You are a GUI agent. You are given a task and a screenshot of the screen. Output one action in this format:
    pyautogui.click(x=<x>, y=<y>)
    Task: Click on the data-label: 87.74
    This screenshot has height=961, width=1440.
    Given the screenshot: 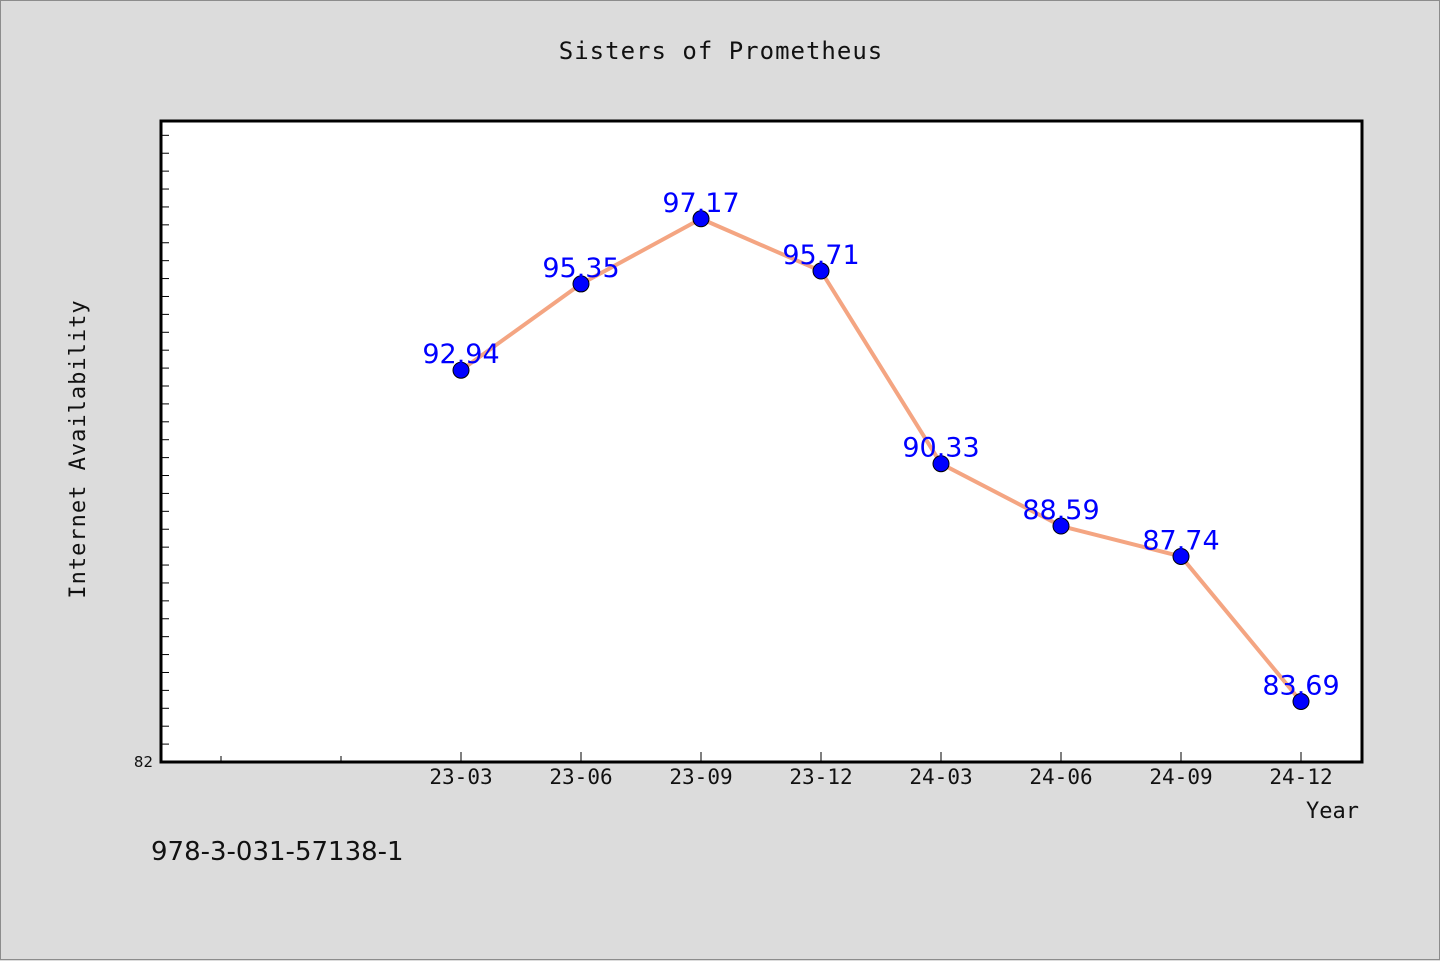 What is the action you would take?
    pyautogui.click(x=1180, y=540)
    